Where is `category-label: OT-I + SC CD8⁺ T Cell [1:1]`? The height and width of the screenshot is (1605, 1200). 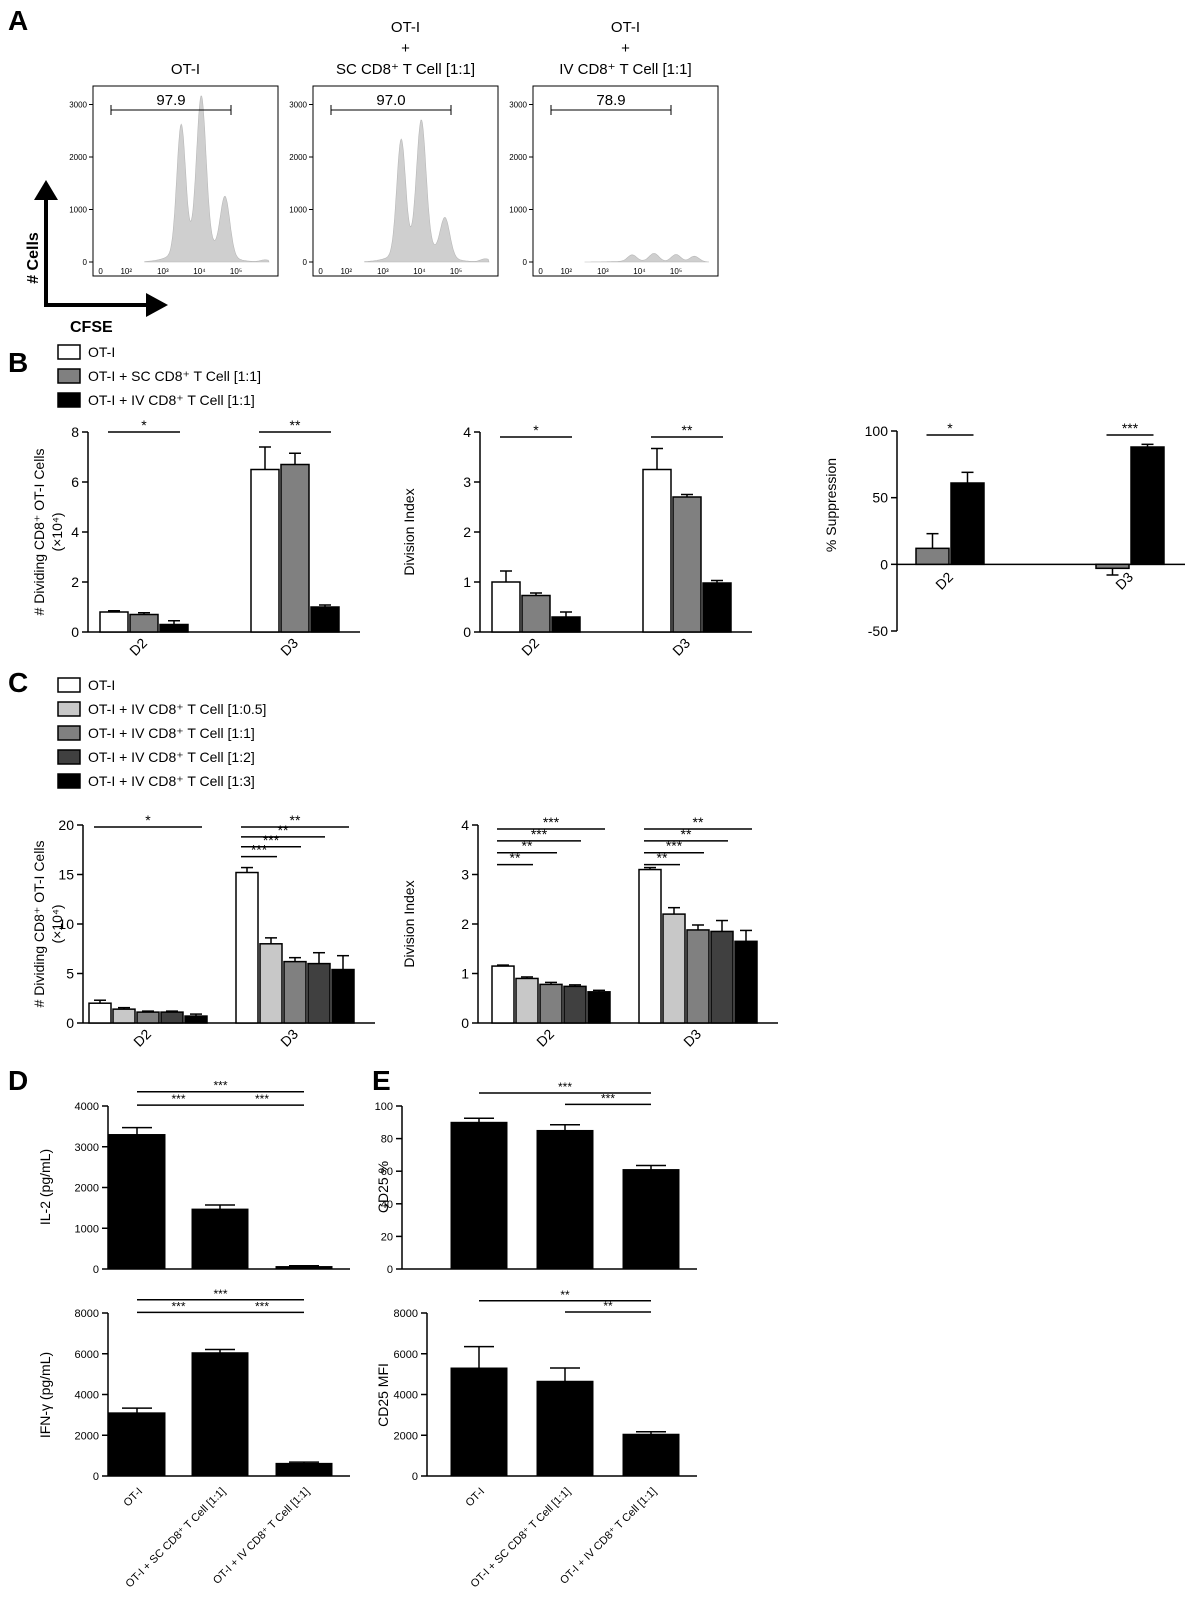
category-label: OT-I + SC CD8⁺ T Cell [1:1] is located at coordinates (521, 1538).